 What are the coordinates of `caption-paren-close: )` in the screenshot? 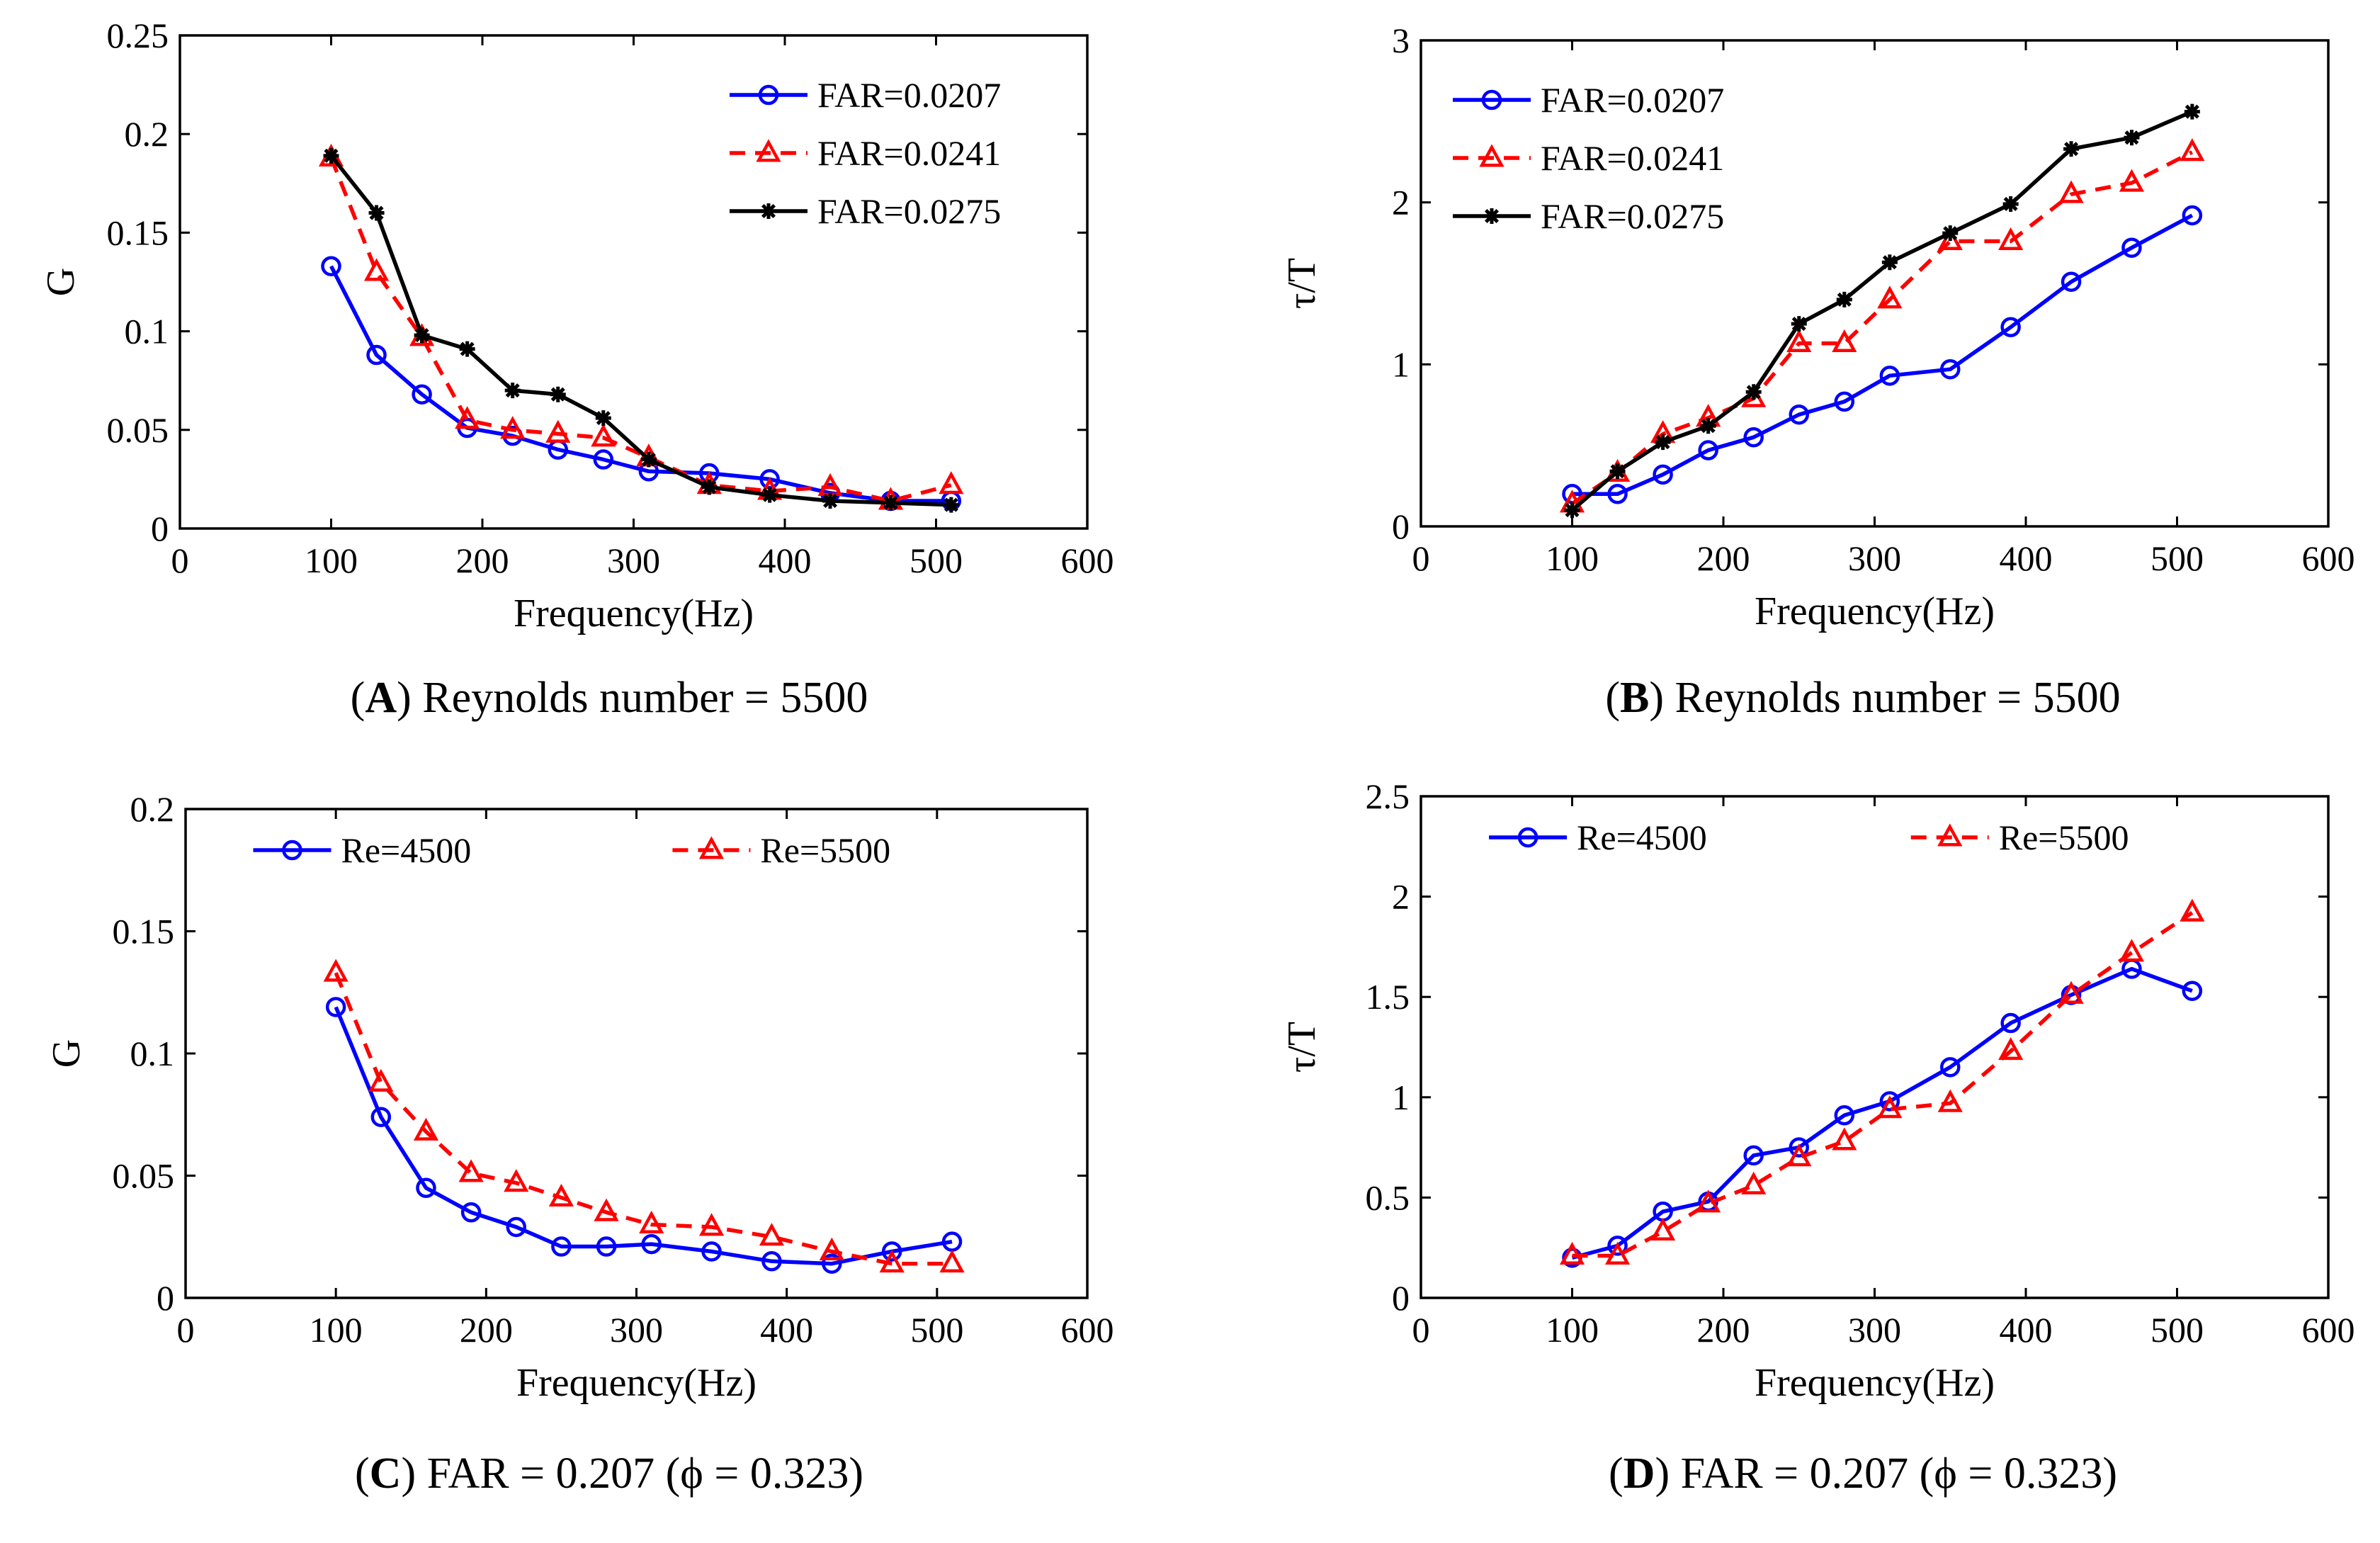 It's located at (409, 698).